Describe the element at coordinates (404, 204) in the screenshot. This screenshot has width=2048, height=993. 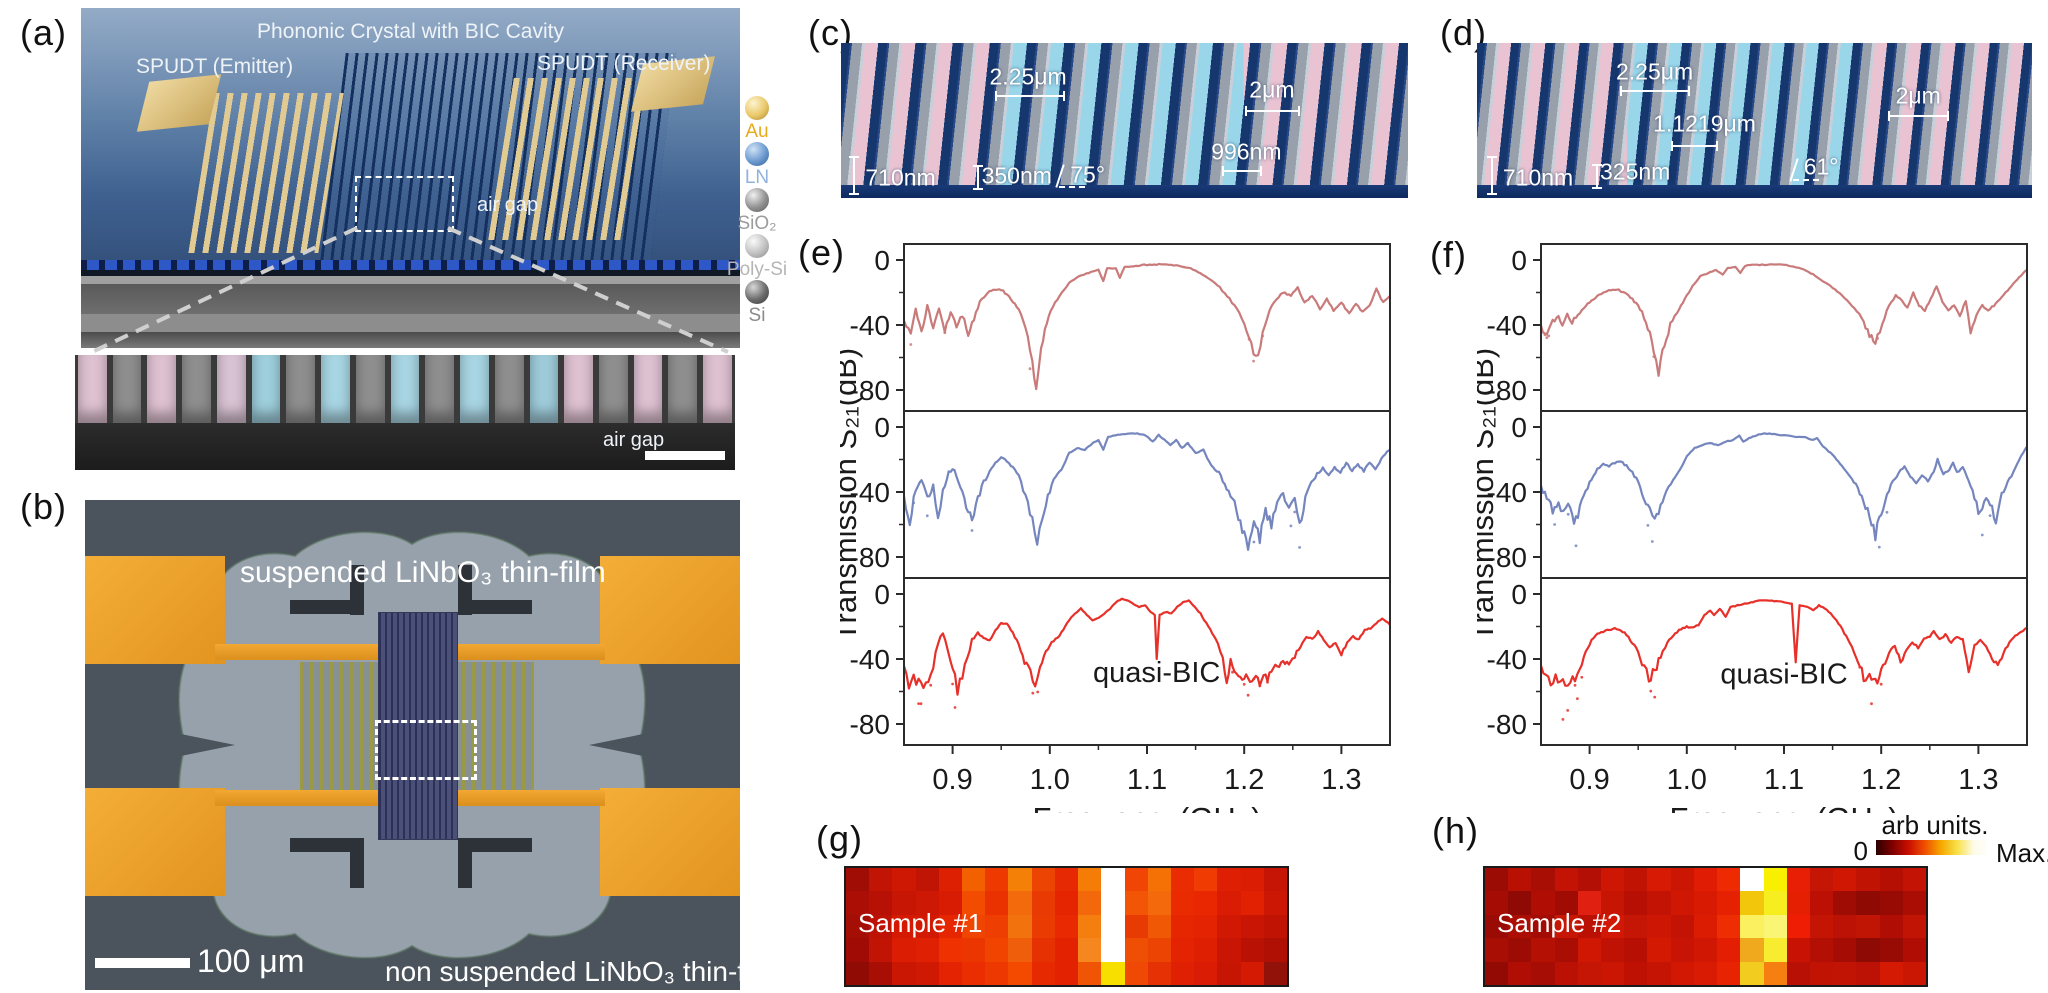
I see `zoom-region-box` at that location.